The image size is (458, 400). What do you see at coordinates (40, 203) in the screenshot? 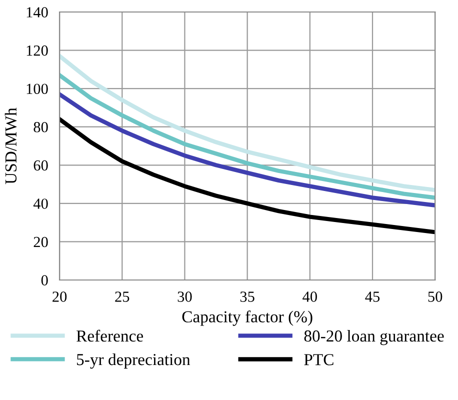
I see `y-tick-label: 40` at bounding box center [40, 203].